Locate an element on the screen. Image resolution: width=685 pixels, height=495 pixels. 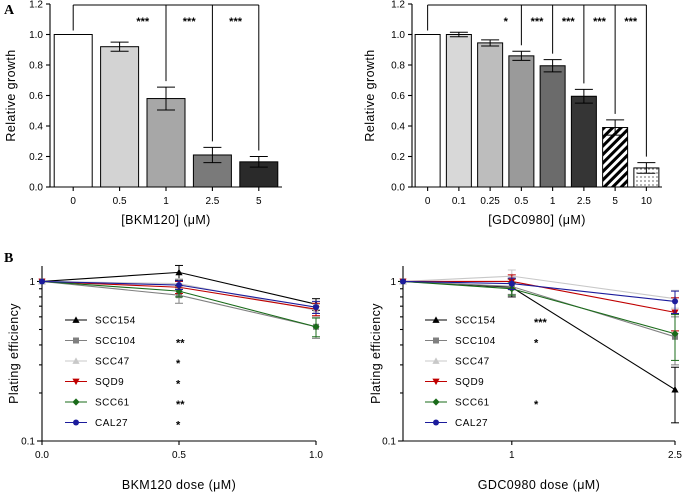
x-tick-label: 1.0 is located at coordinates (316, 455).